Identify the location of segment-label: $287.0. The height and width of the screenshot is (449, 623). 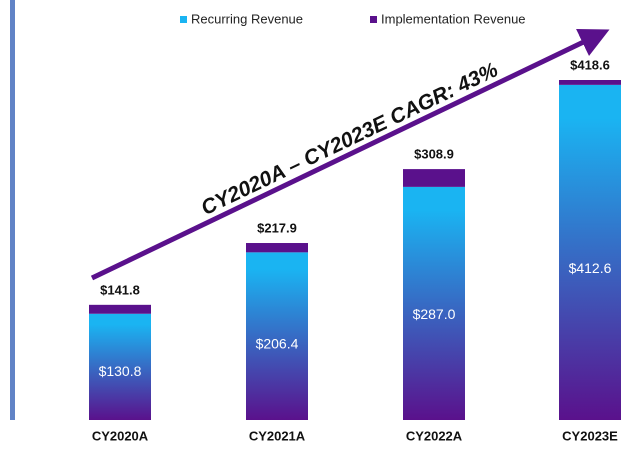
(434, 314).